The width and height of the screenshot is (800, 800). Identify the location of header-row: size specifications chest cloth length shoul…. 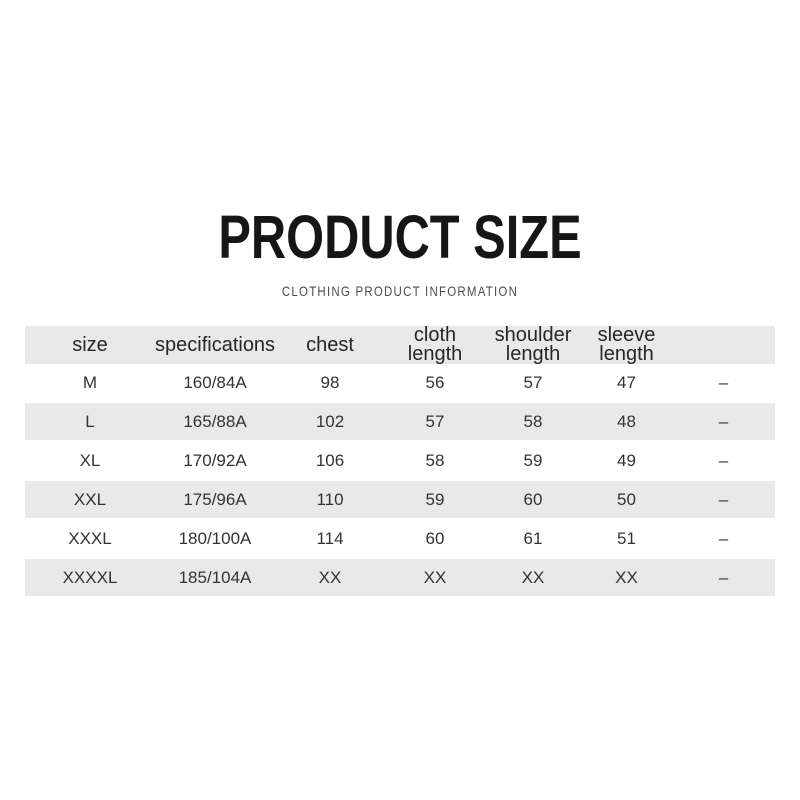
(400, 344).